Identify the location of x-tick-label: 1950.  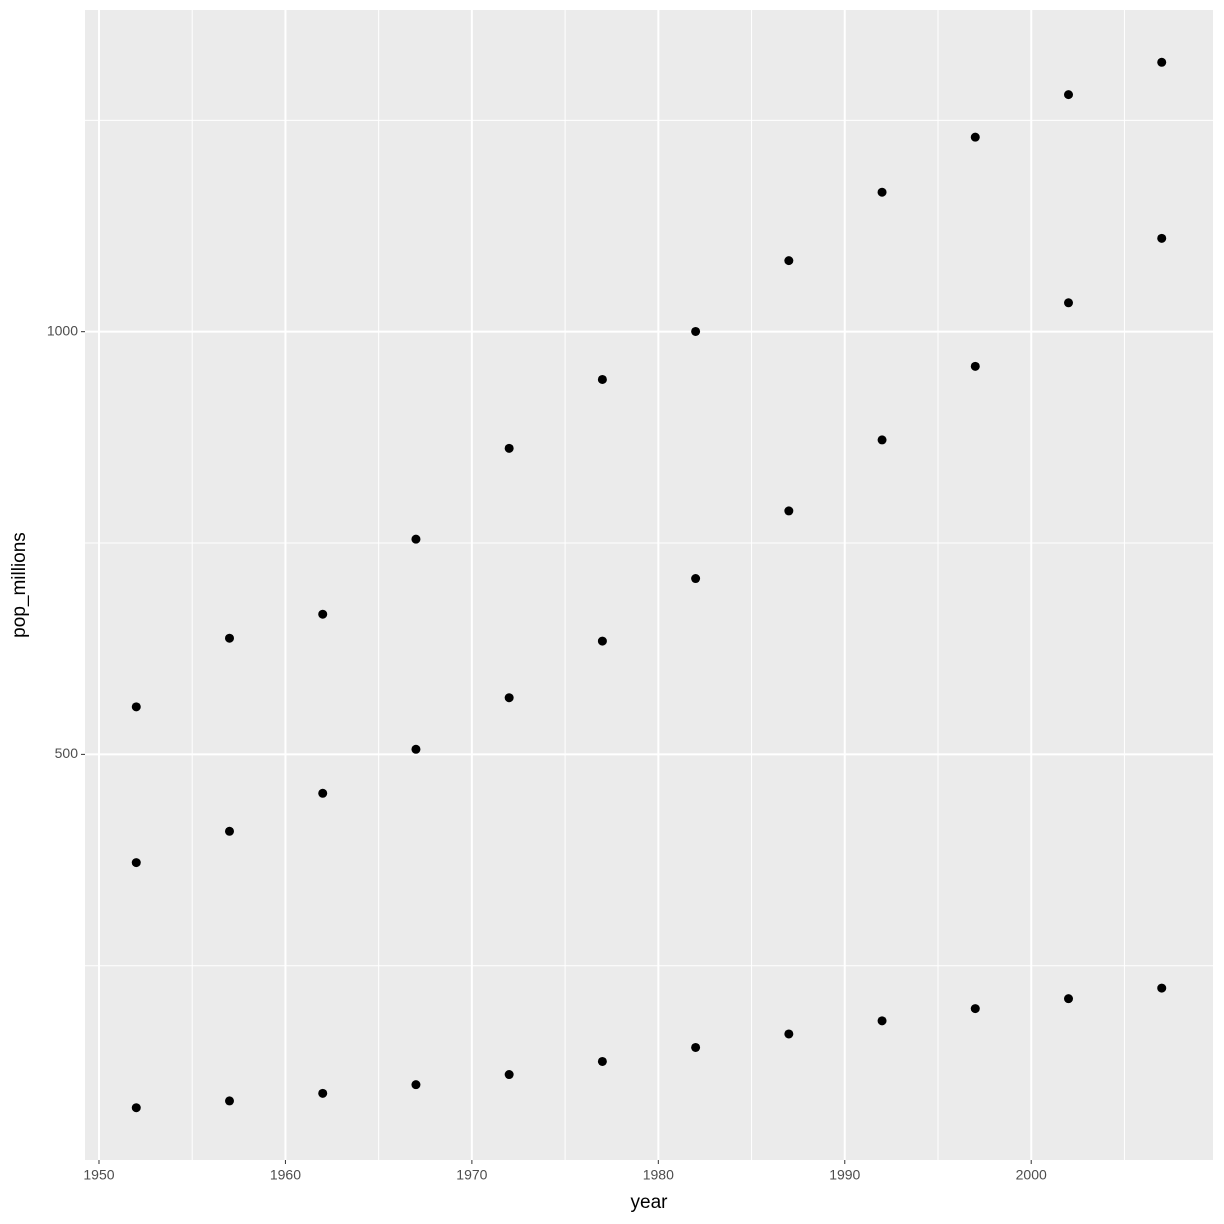
(98, 1175).